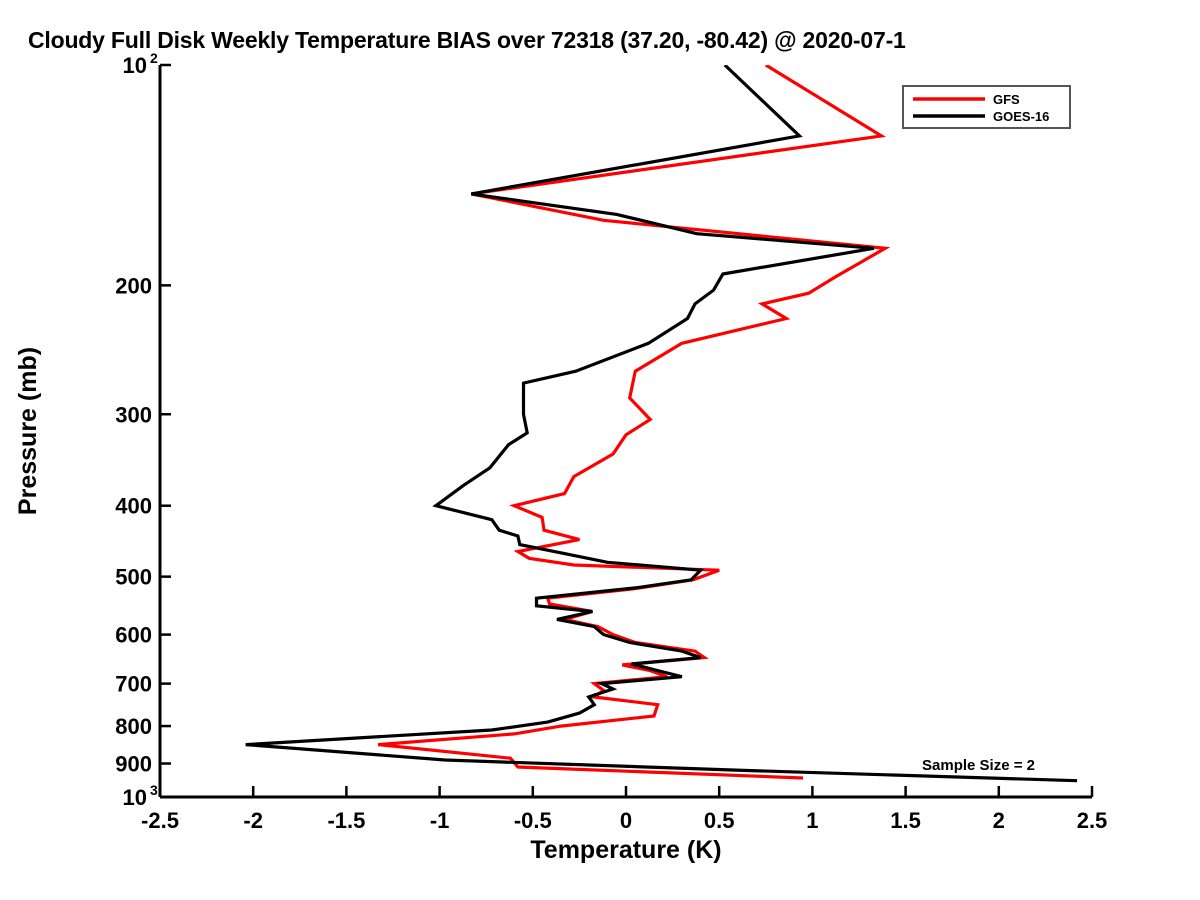 The height and width of the screenshot is (900, 1200). I want to click on y-tick-label: 800, so click(133, 726).